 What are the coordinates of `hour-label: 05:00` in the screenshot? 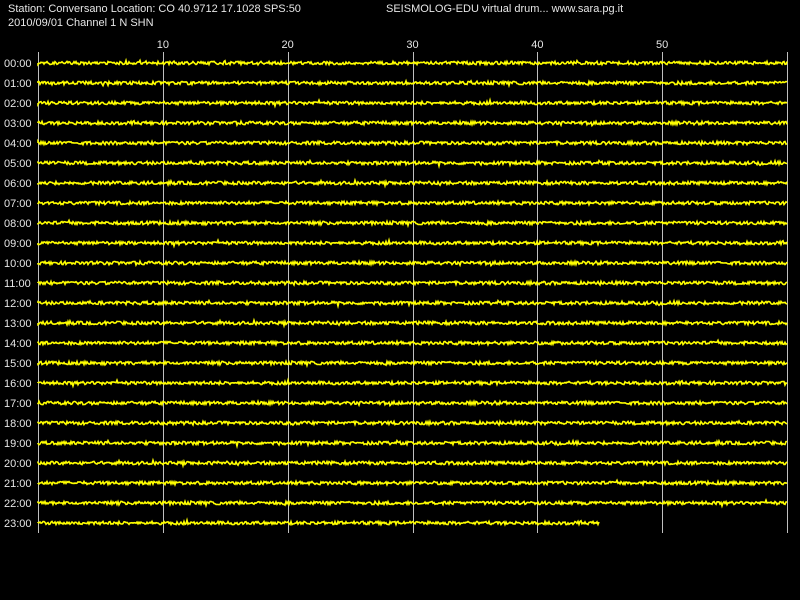 It's located at (18, 164).